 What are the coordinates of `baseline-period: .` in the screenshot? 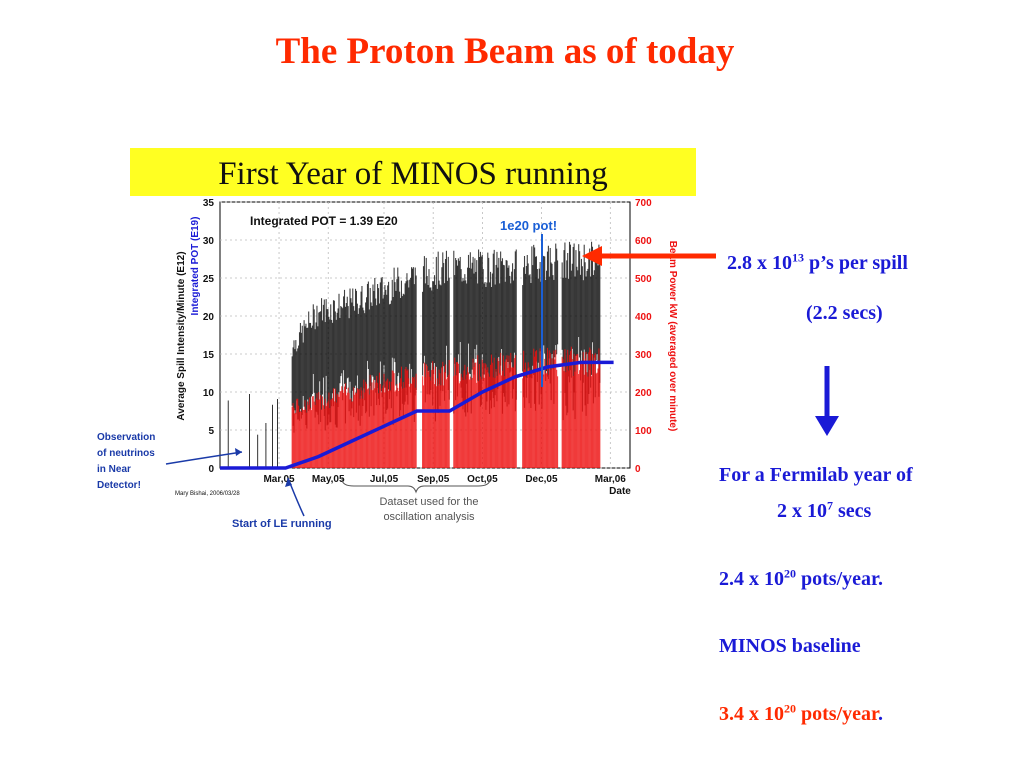 It's located at (881, 714).